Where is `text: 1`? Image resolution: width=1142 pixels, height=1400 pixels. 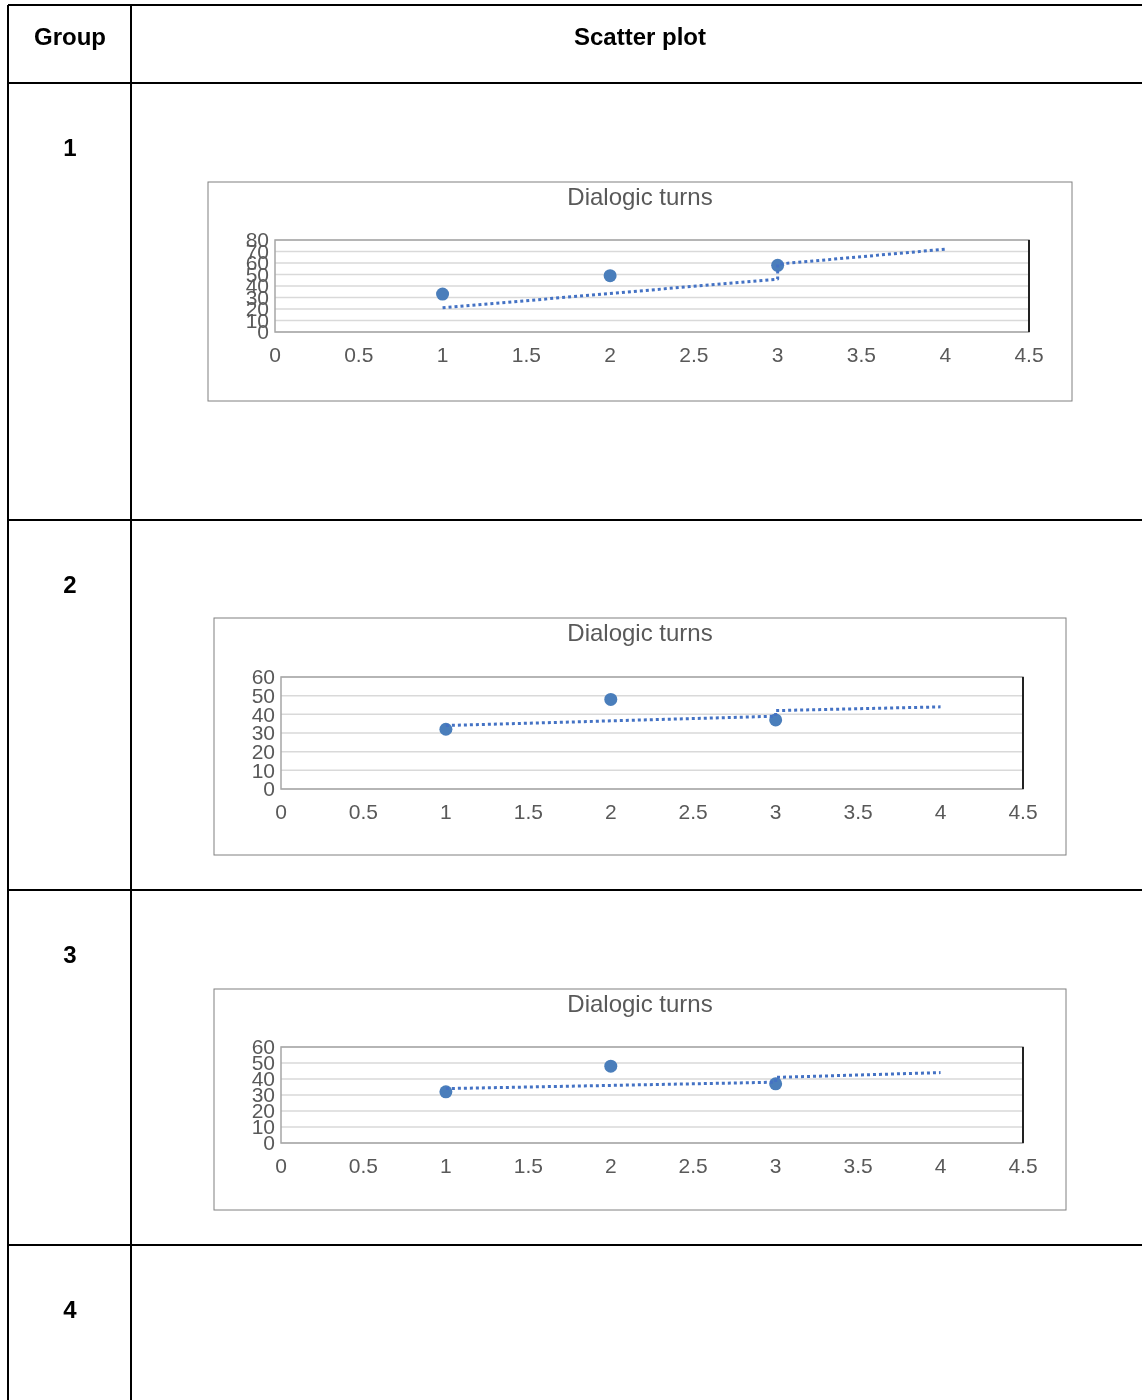
text: 1 is located at coordinates (70, 147).